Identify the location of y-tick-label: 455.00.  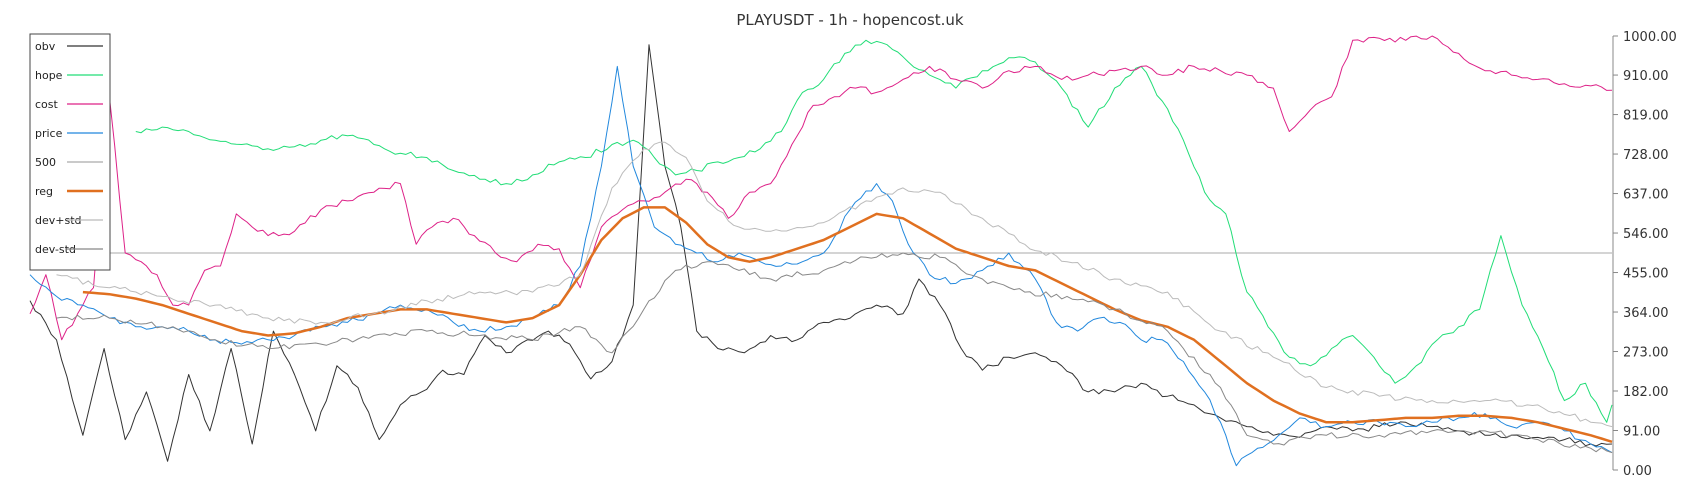
(1646, 274).